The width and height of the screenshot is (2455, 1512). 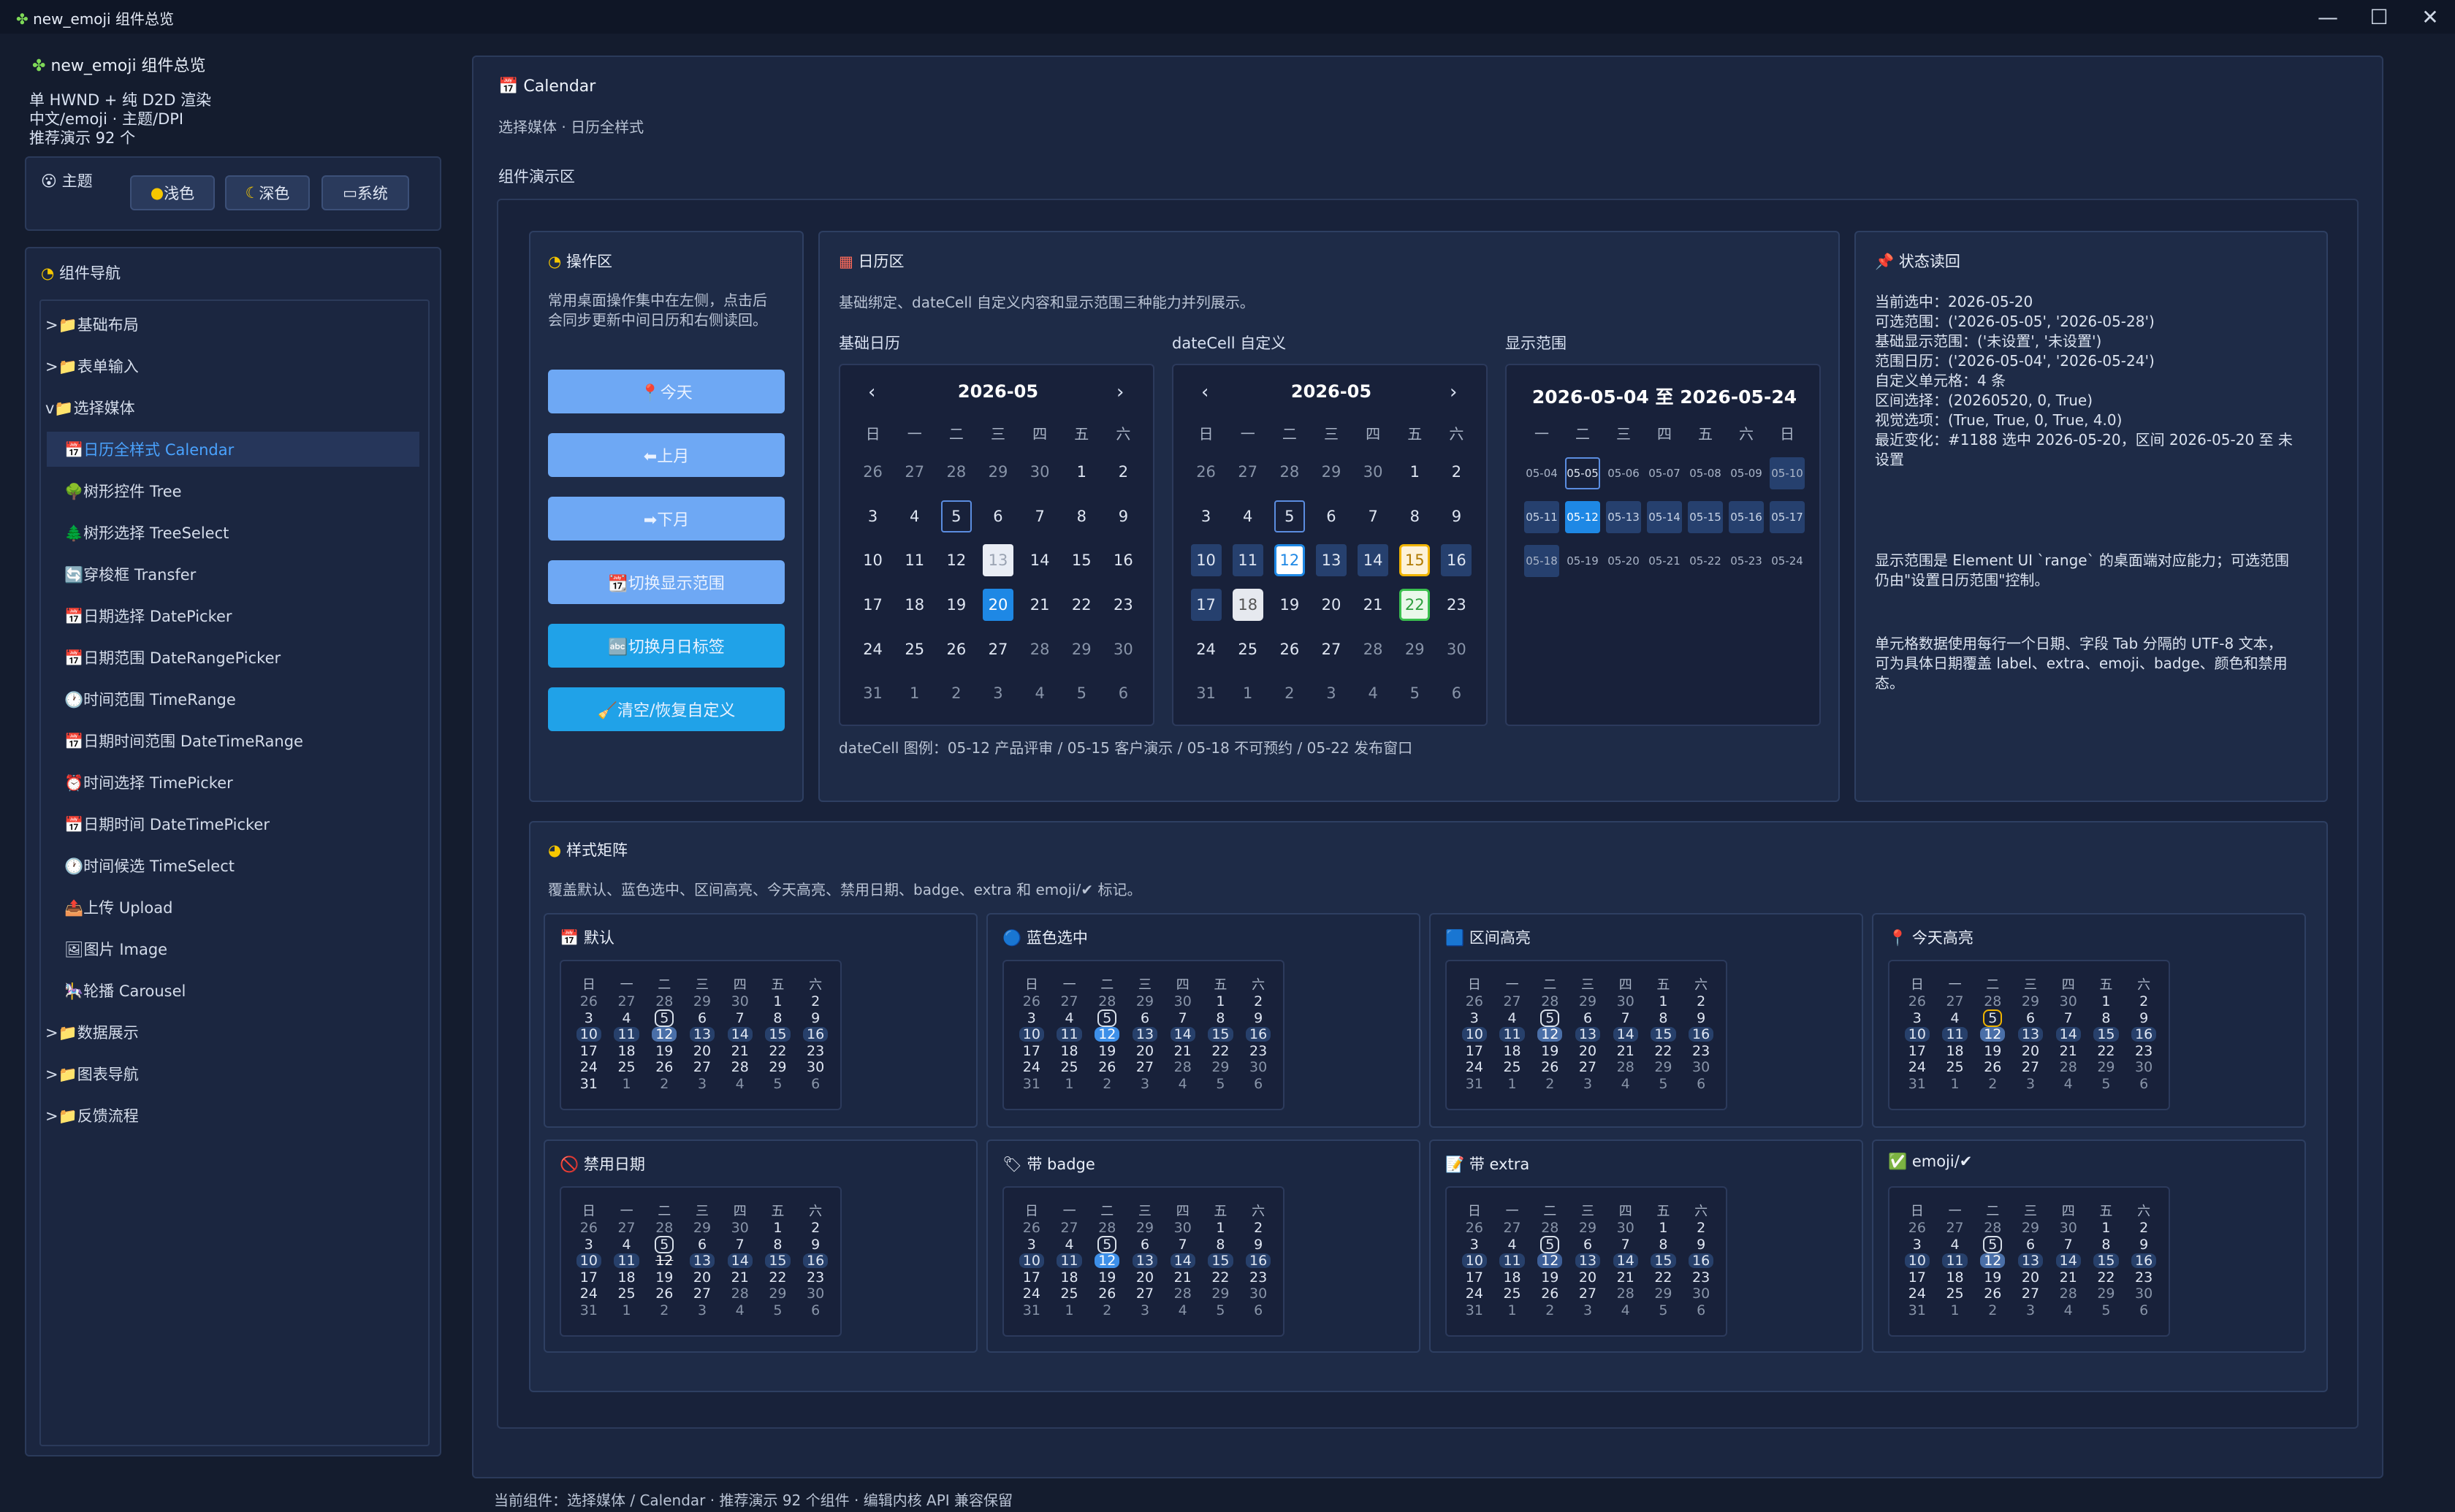 What do you see at coordinates (148, 616) in the screenshot?
I see `nav-item-datepicker: 📅日期选择 DatePicker` at bounding box center [148, 616].